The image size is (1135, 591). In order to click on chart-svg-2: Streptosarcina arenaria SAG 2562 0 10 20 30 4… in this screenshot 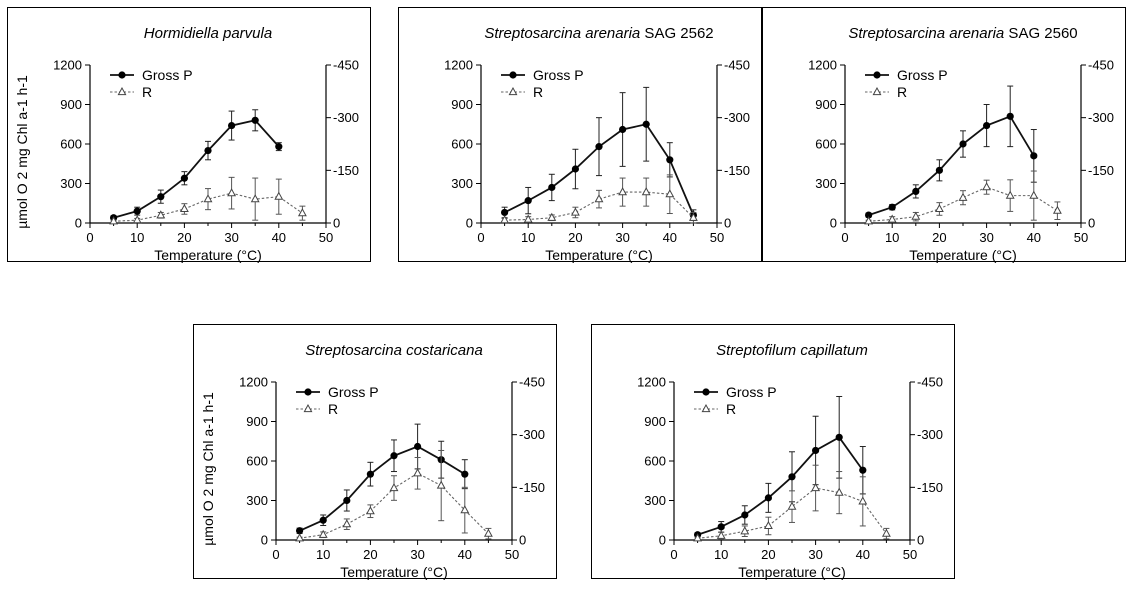, I will do `click(597, 144)`.